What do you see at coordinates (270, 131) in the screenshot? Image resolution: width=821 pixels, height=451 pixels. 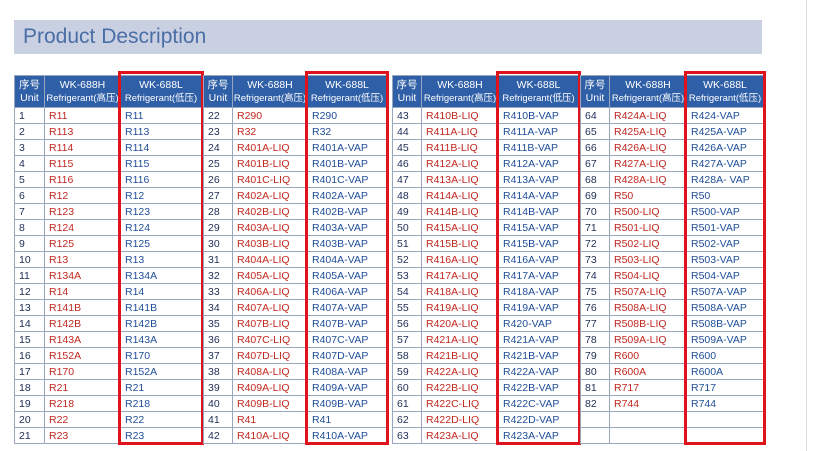 I see `high-pressure-cell: R32` at bounding box center [270, 131].